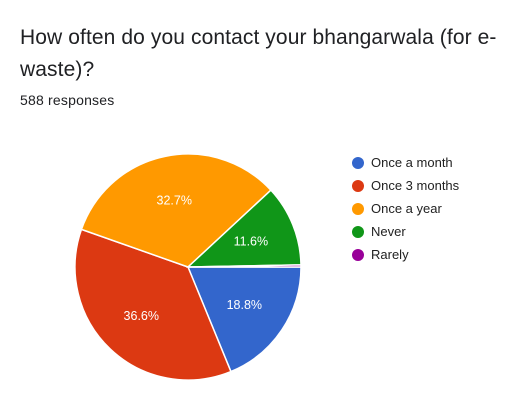 The width and height of the screenshot is (529, 419). I want to click on legend-label: Never, so click(388, 231).